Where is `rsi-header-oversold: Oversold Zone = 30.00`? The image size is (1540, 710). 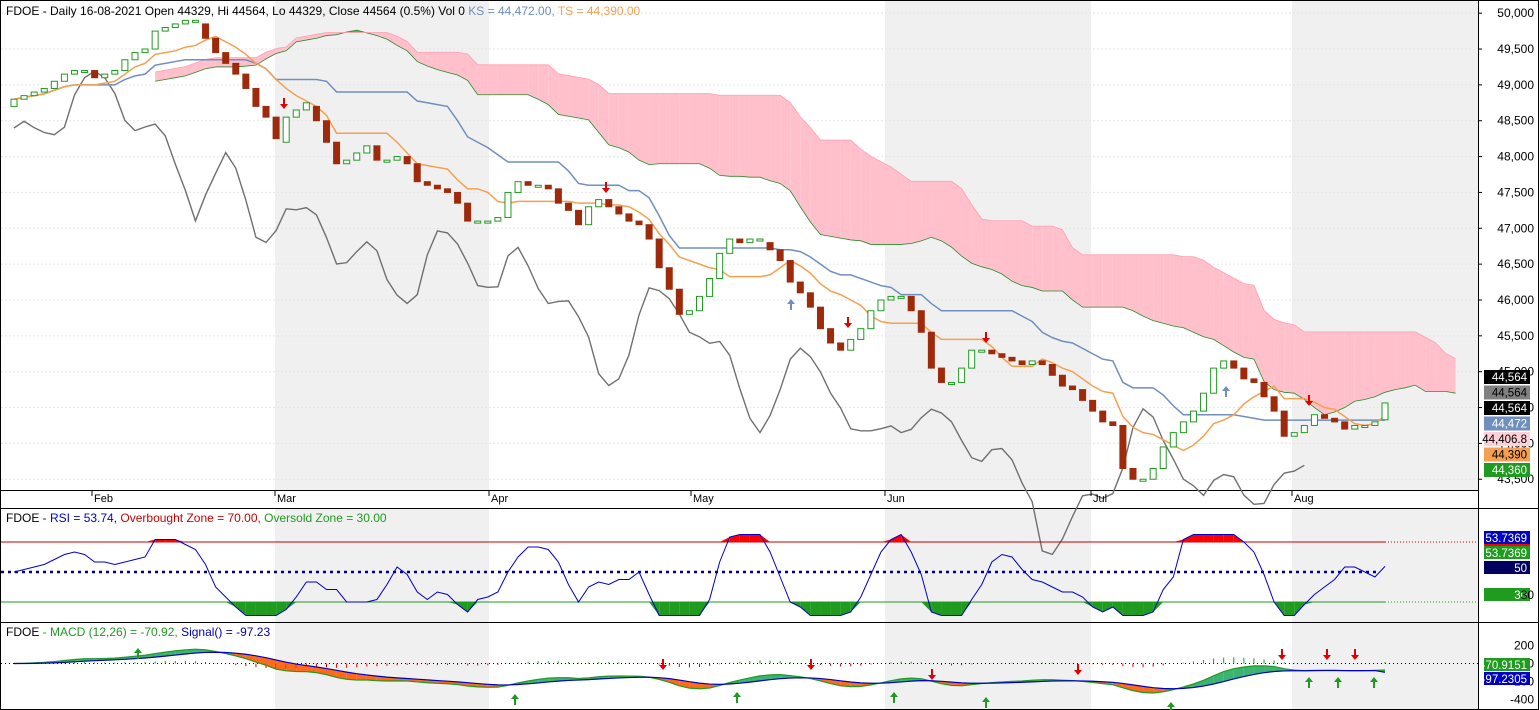
rsi-header-oversold: Oversold Zone = 30.00 is located at coordinates (324, 518).